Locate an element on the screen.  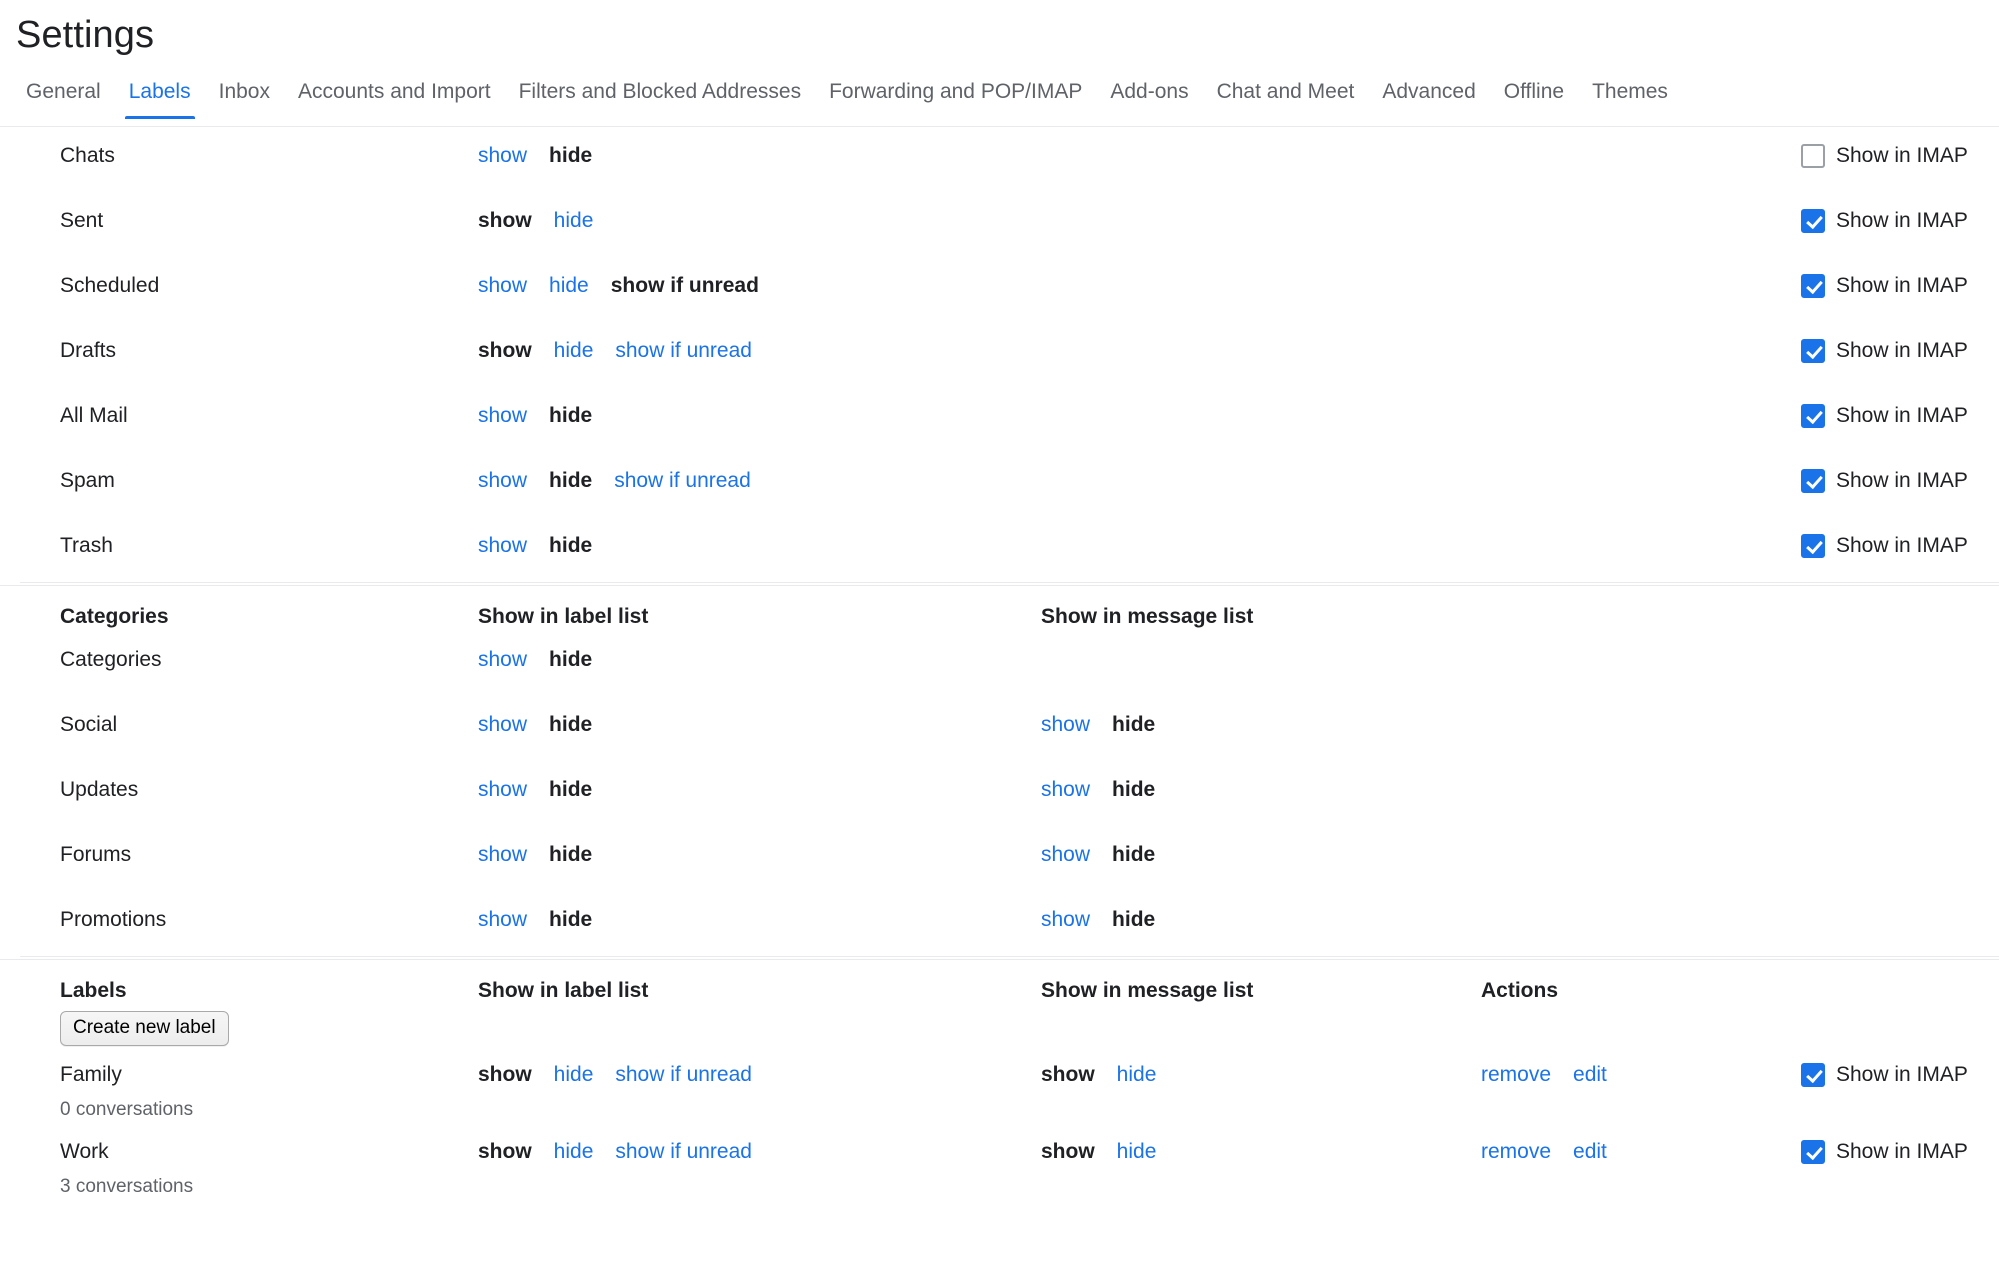
label-name-cell: Social is located at coordinates (269, 717).